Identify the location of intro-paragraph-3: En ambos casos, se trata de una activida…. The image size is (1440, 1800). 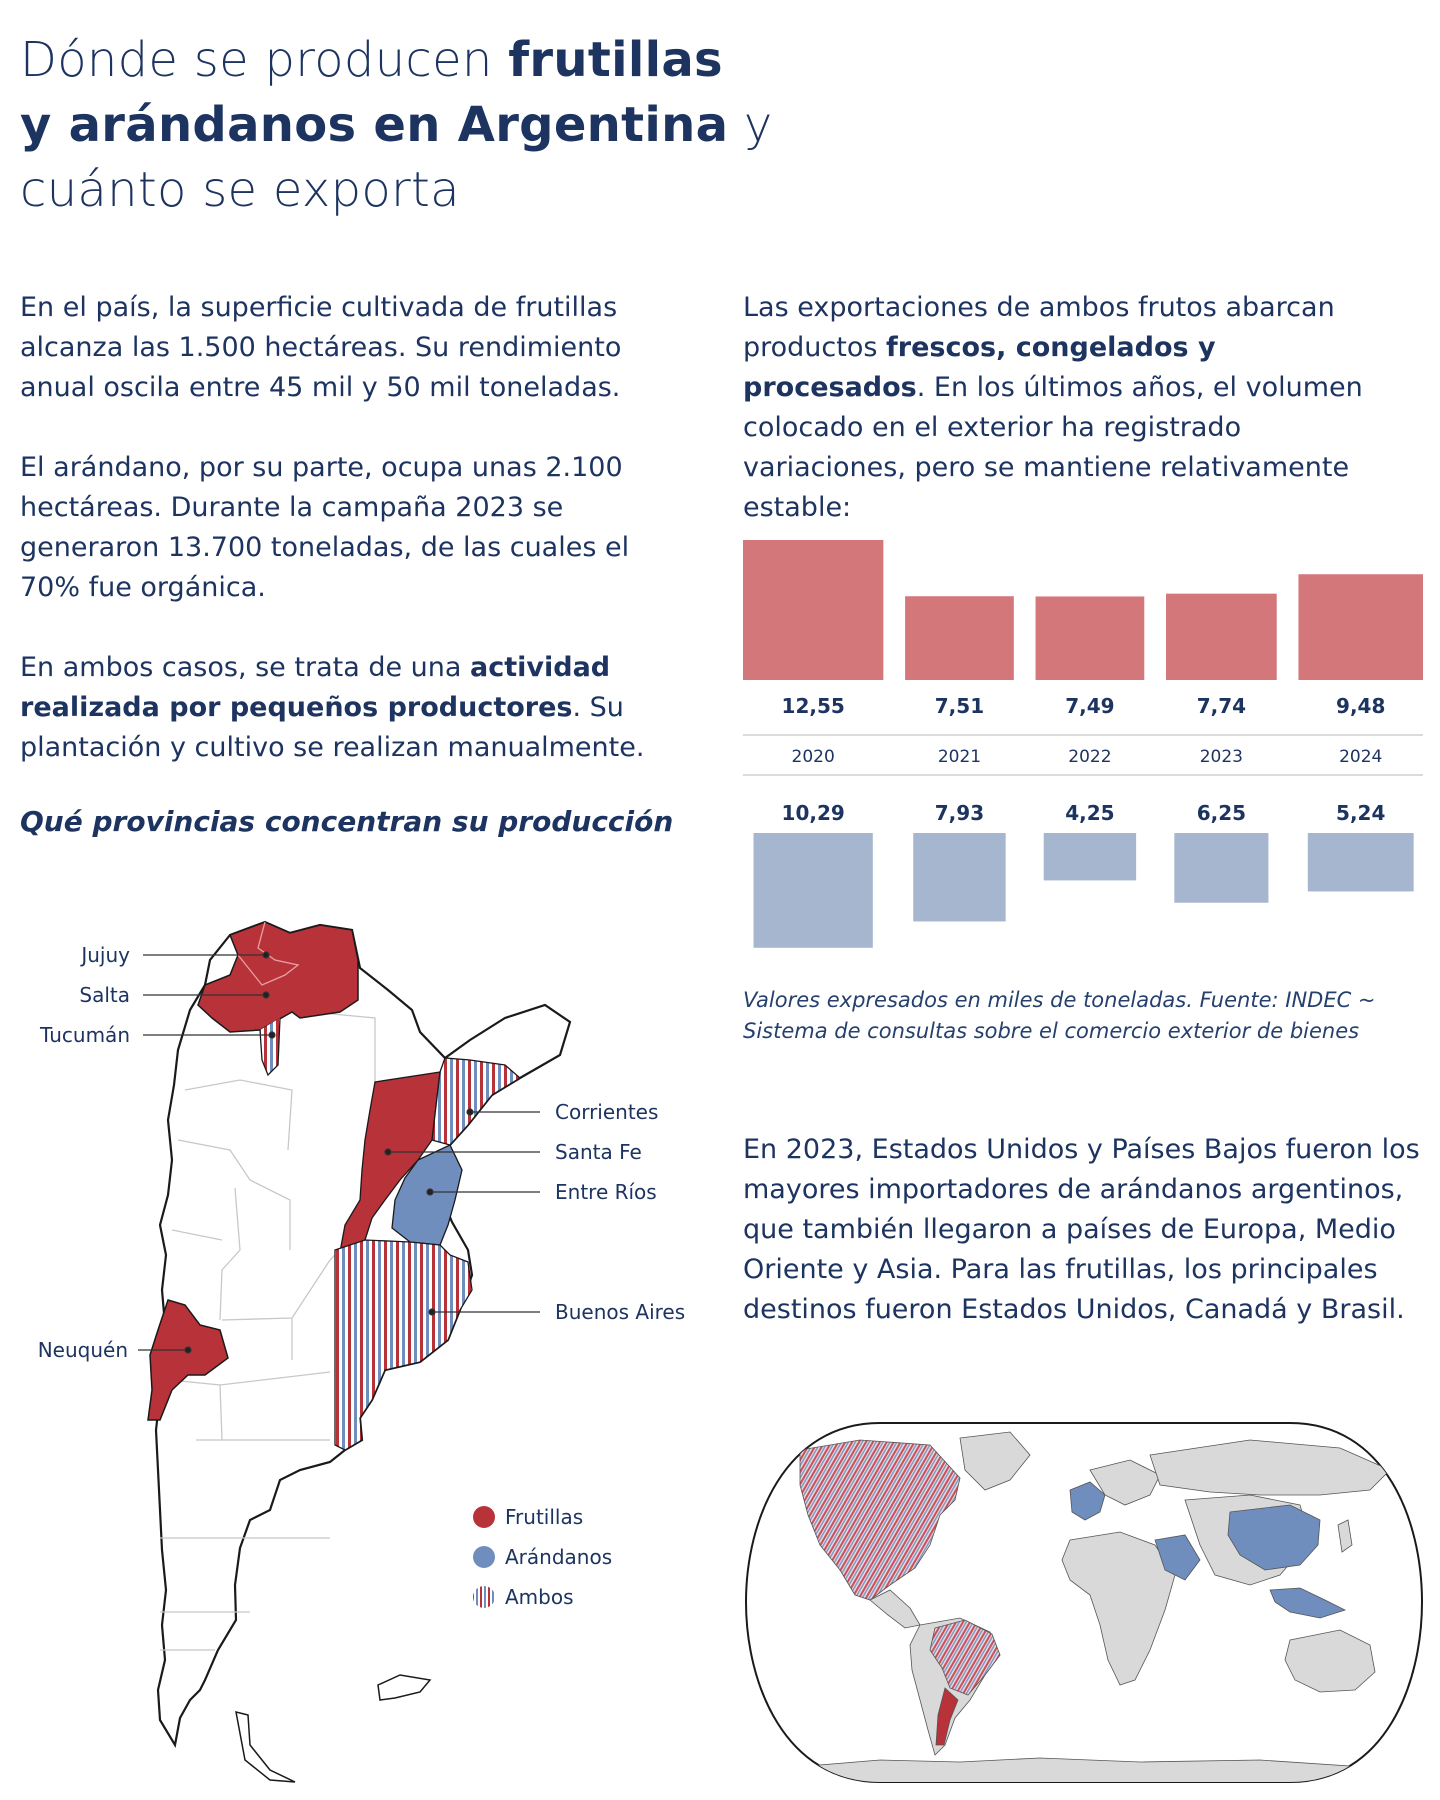
(360, 708).